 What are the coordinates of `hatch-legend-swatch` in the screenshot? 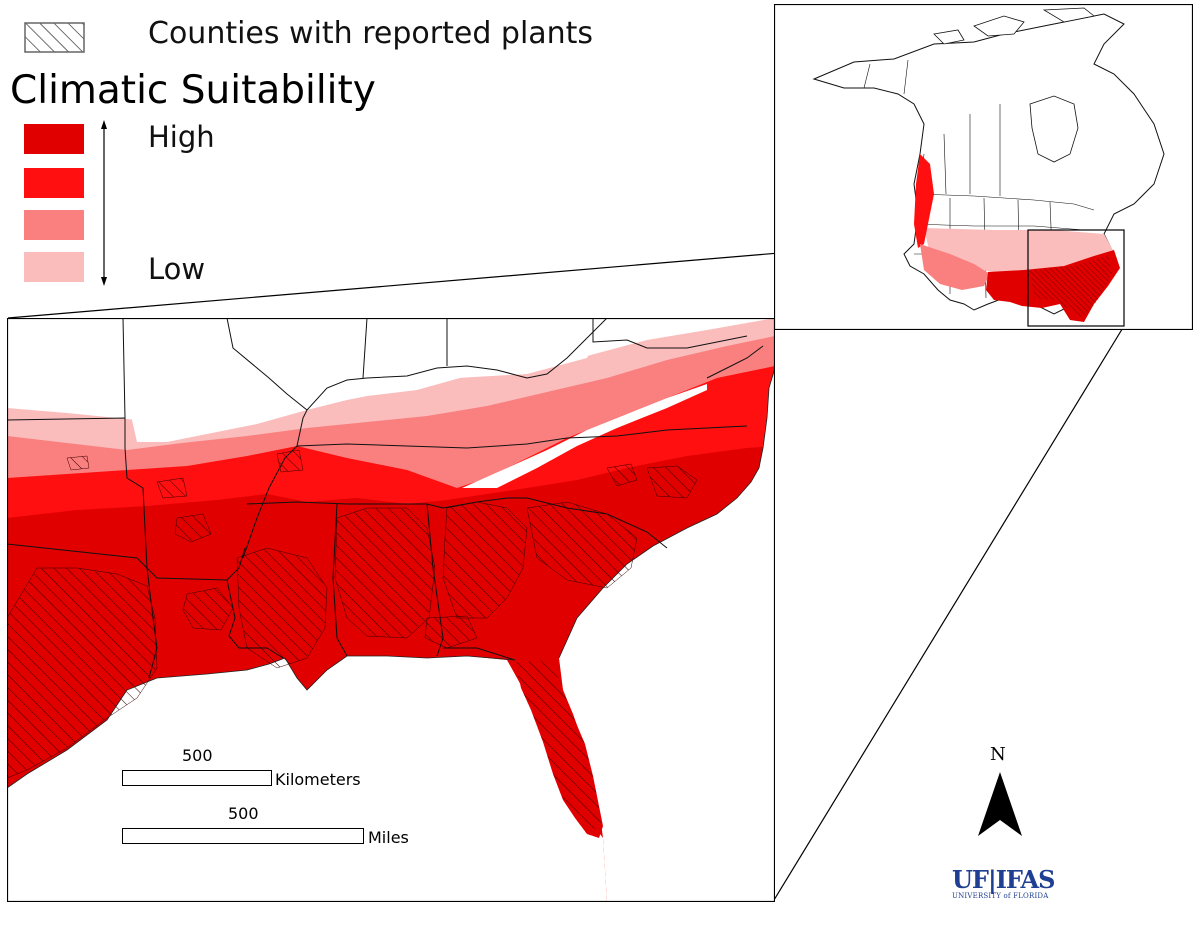 It's located at (54, 37).